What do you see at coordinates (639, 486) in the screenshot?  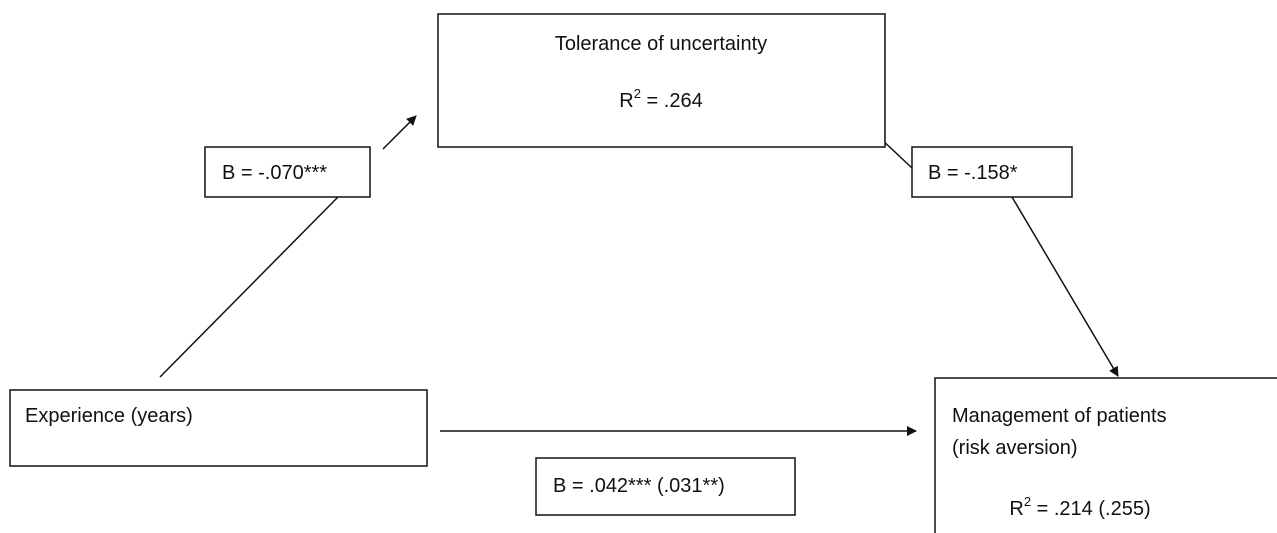 I see `edge-label: B = .042*** (.031**)` at bounding box center [639, 486].